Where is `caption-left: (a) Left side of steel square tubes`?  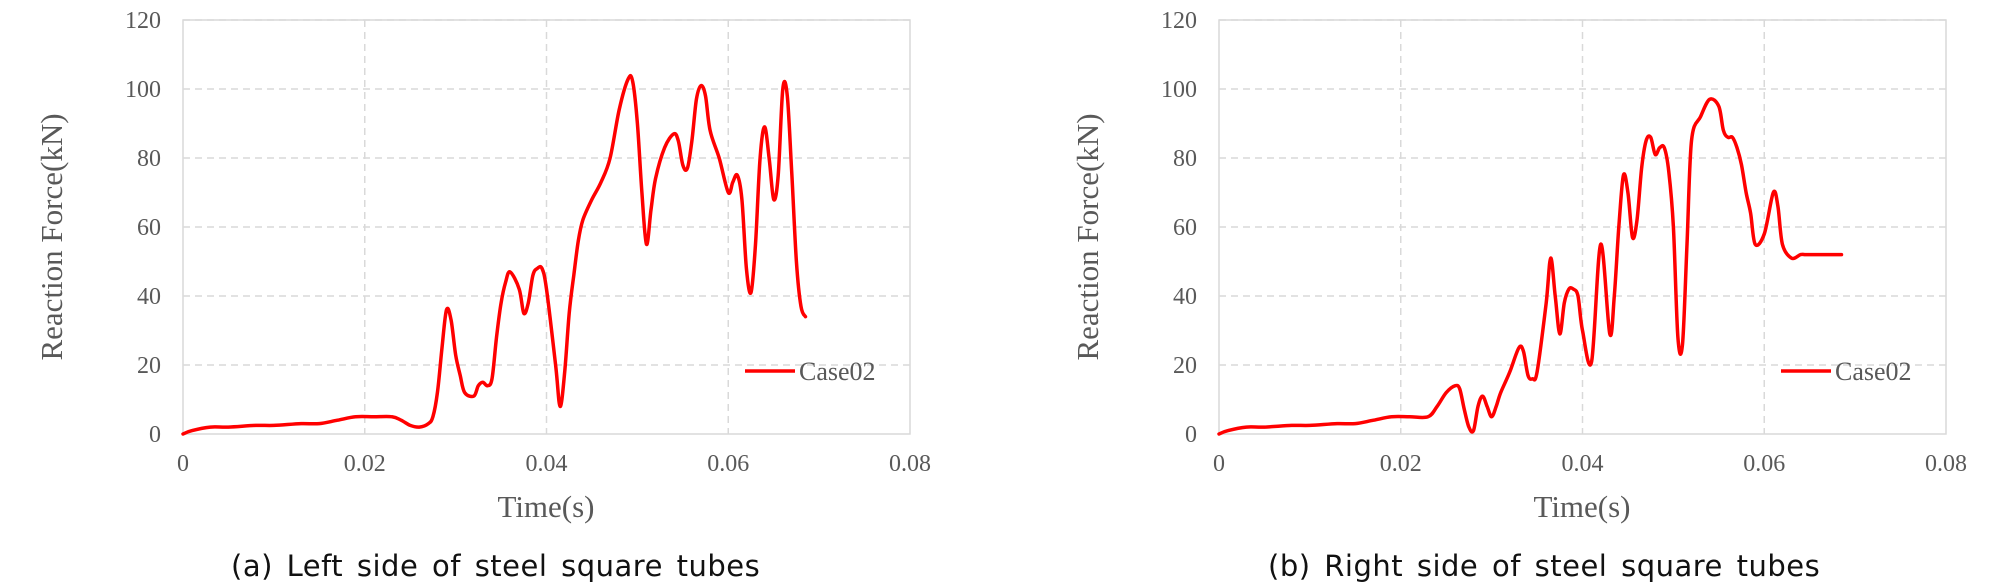 caption-left: (a) Left side of steel square tubes is located at coordinates (496, 566).